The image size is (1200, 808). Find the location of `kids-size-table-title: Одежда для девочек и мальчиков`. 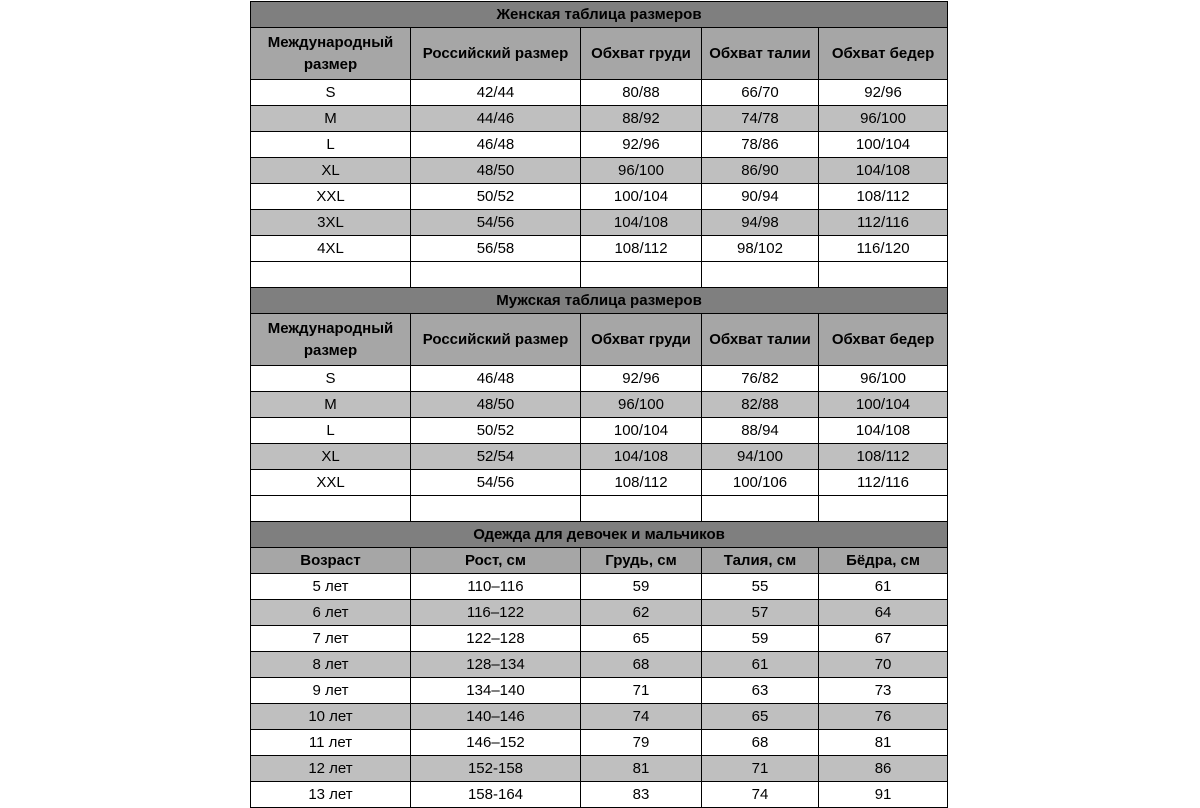

kids-size-table-title: Одежда для девочек и мальчиков is located at coordinates (599, 534).